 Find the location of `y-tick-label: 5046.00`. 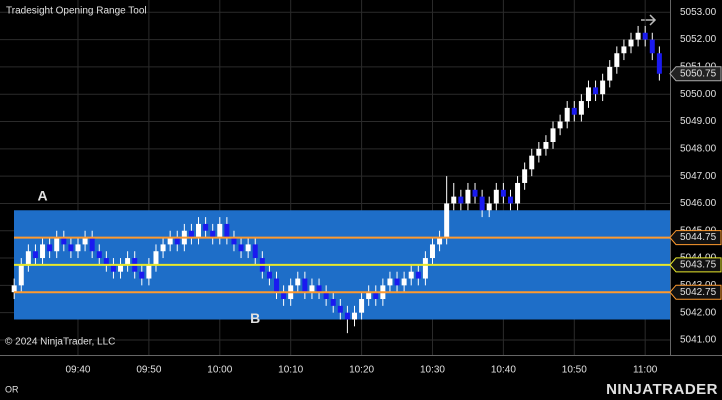

y-tick-label: 5046.00 is located at coordinates (698, 203).